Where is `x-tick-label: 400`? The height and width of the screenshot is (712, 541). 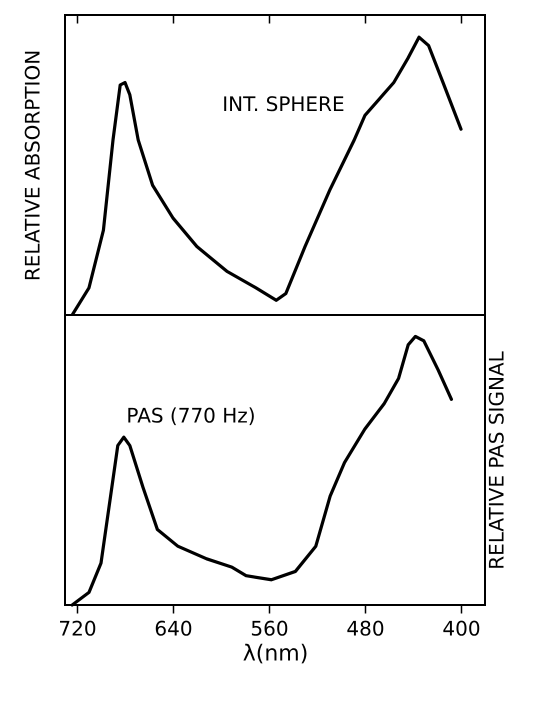
x-tick-label: 400 is located at coordinates (461, 628).